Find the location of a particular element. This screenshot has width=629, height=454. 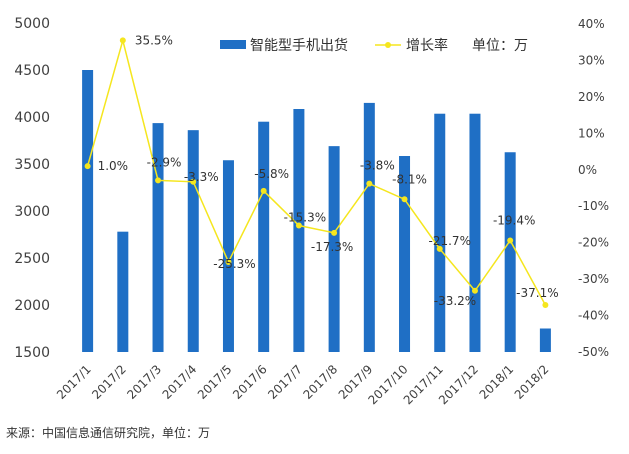

growth-data-label: -3.8% is located at coordinates (377, 166).